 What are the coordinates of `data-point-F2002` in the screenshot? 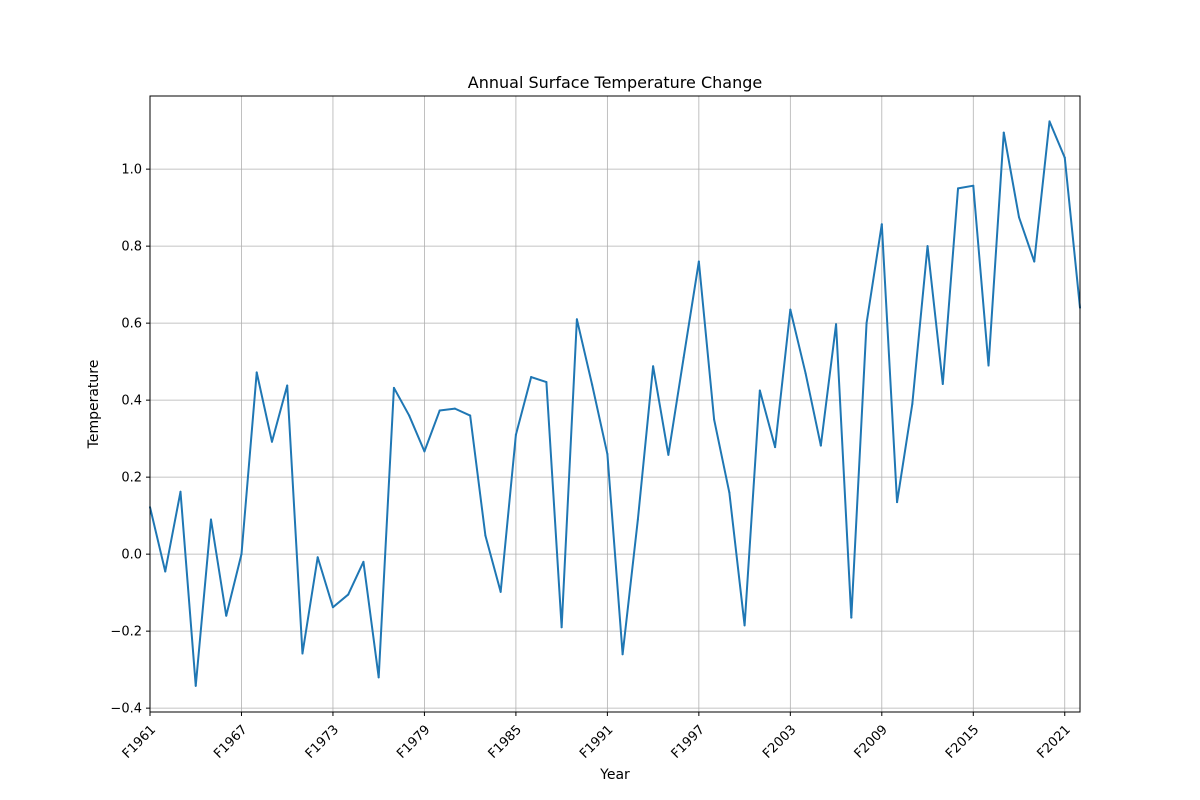 It's located at (775, 447).